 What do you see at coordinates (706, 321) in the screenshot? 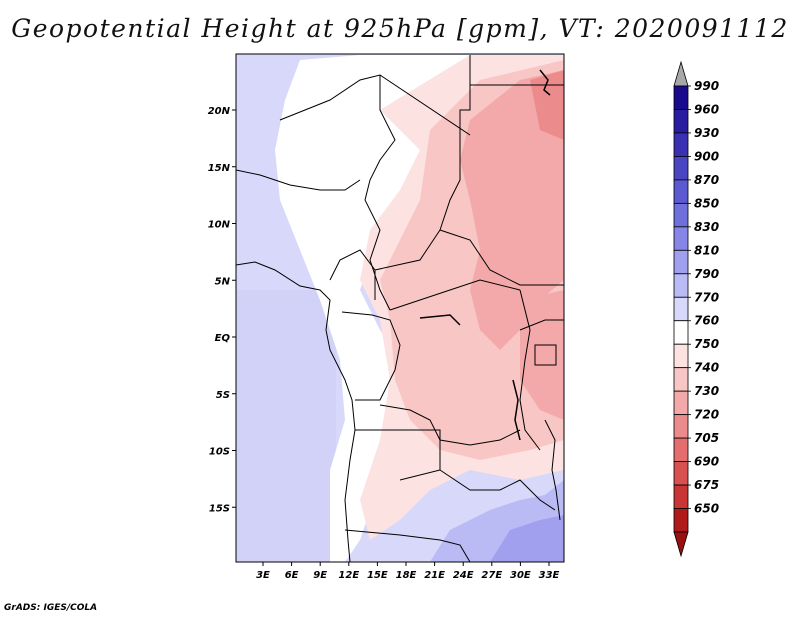
I see `colorbar-label: 760` at bounding box center [706, 321].